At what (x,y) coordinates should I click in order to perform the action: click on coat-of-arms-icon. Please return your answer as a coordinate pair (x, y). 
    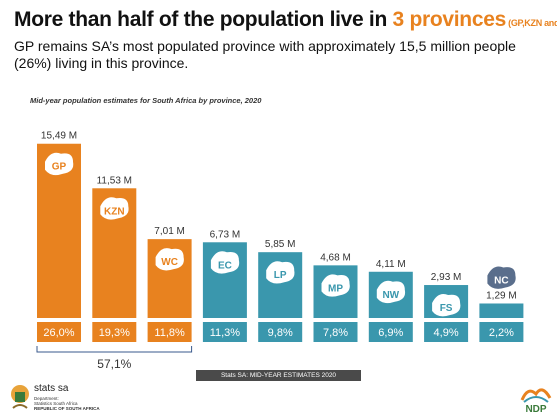
    Looking at the image, I should click on (20, 397).